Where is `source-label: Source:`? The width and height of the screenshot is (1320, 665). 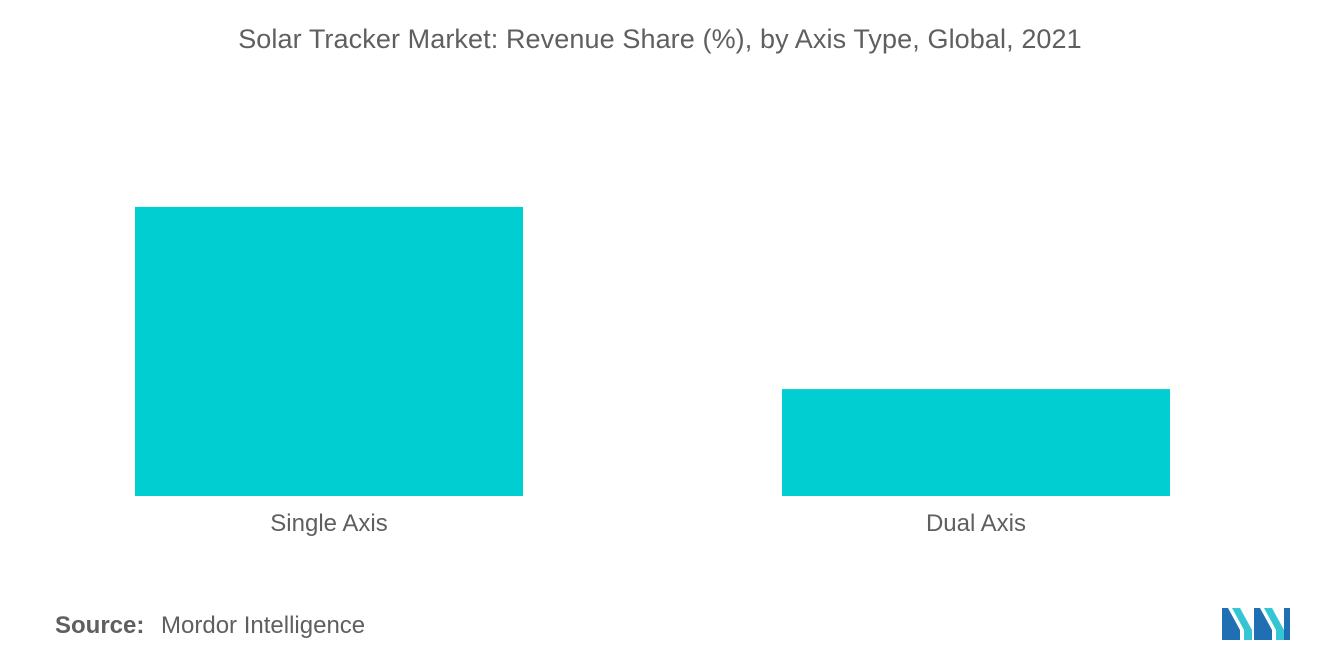
source-label: Source: is located at coordinates (100, 625).